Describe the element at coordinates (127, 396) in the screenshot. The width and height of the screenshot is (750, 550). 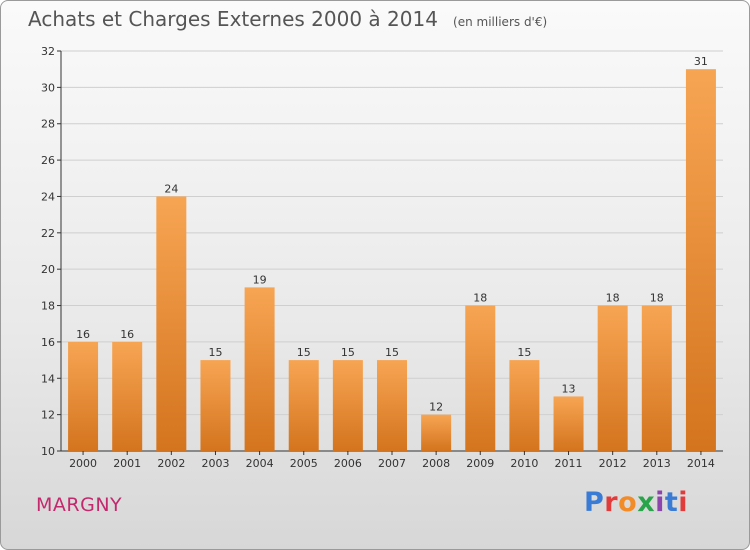
I see `bar-2001` at that location.